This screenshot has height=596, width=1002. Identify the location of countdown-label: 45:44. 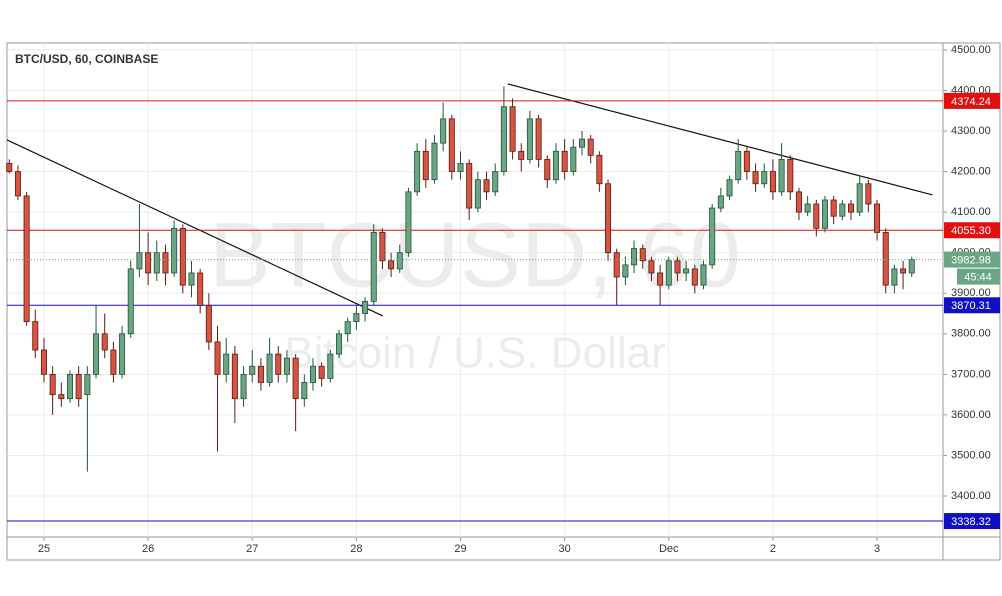
(978, 277).